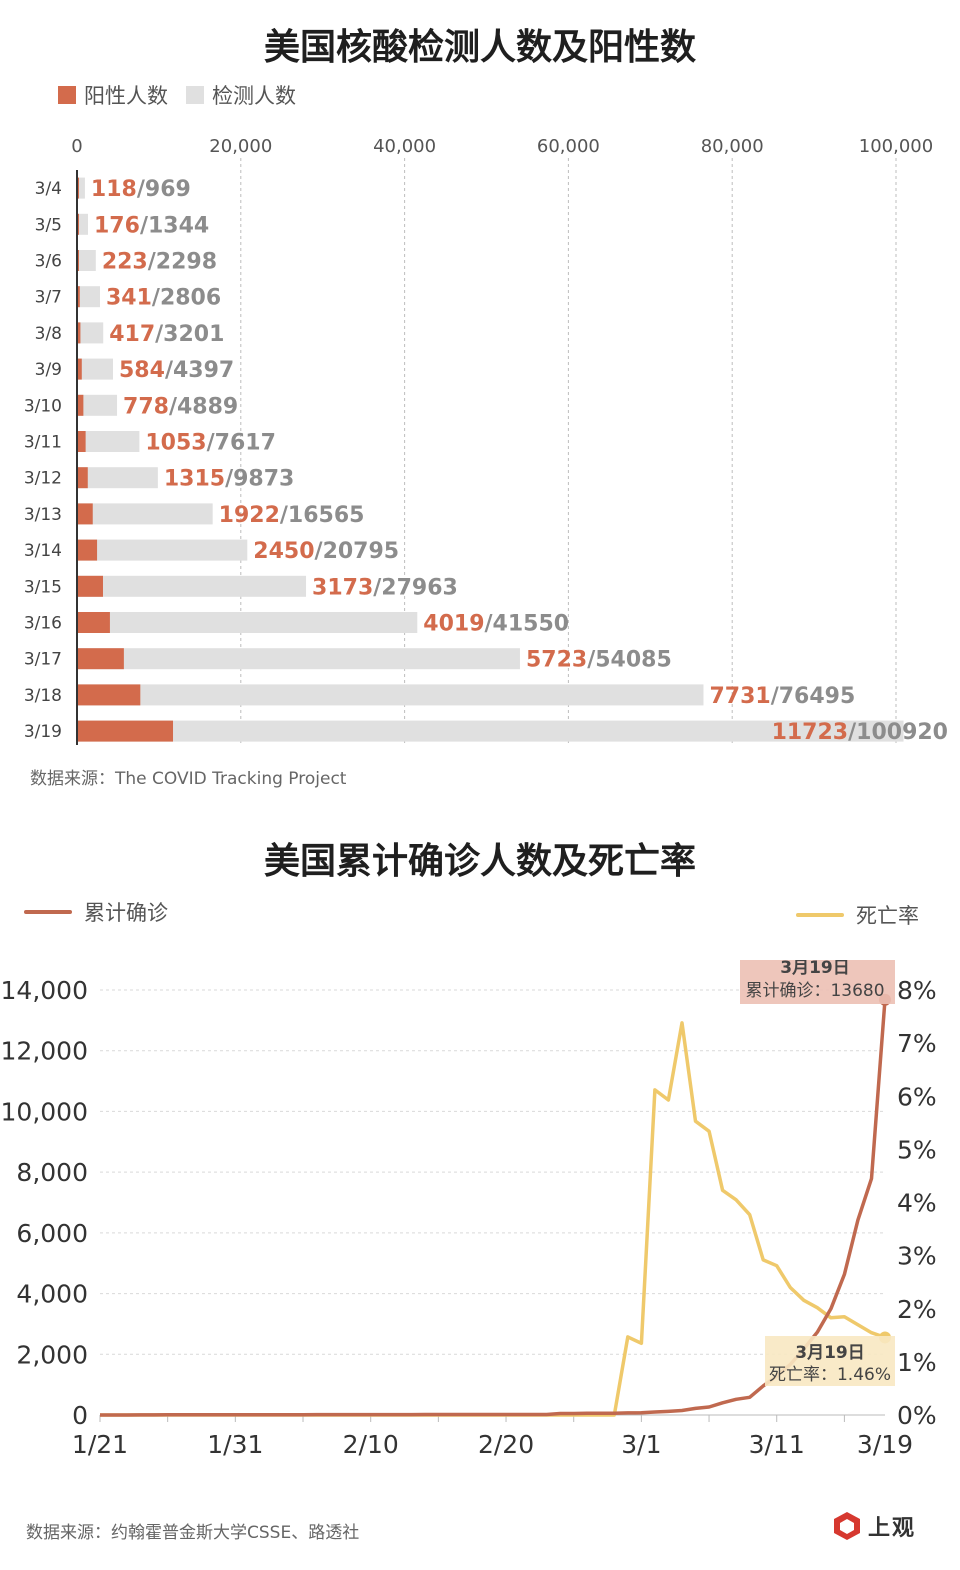 The height and width of the screenshot is (1570, 960). I want to click on y-left-tick-label: 6,000, so click(52, 1233).